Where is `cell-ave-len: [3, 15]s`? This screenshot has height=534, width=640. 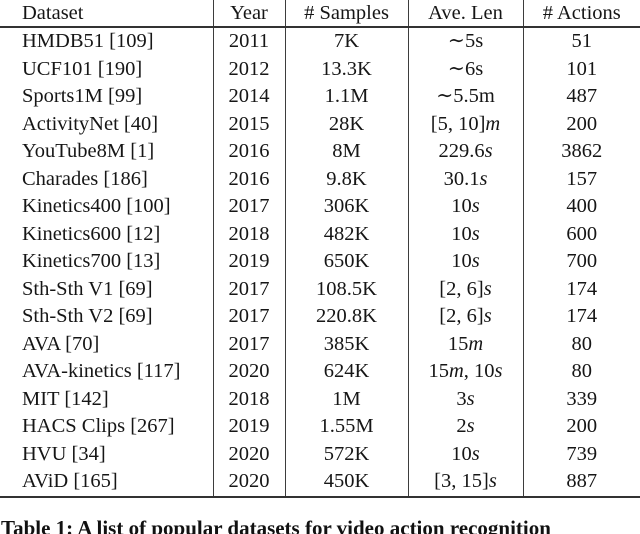
cell-ave-len: [3, 15]s is located at coordinates (466, 483).